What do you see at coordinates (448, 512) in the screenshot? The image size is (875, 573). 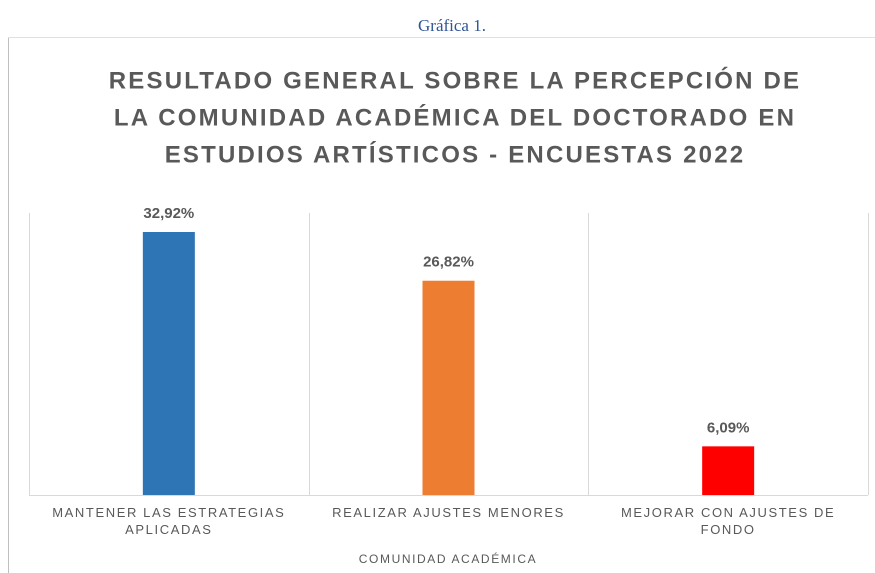 I see `x-tick-label: REALIZAR AJUSTES MENORES` at bounding box center [448, 512].